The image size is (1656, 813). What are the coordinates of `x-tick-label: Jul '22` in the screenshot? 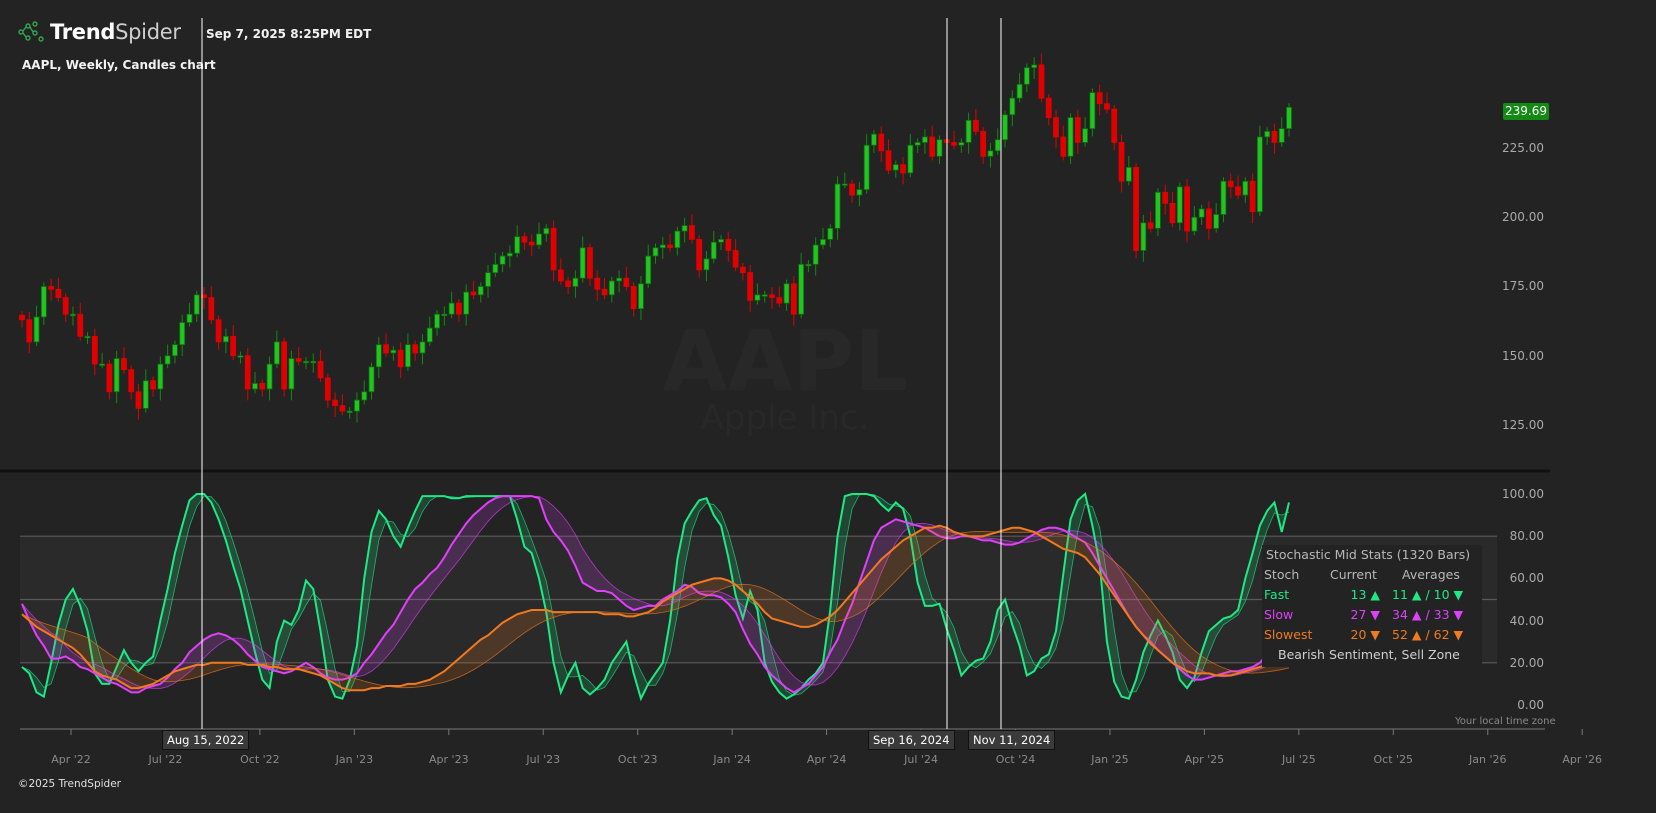 It's located at (165, 759).